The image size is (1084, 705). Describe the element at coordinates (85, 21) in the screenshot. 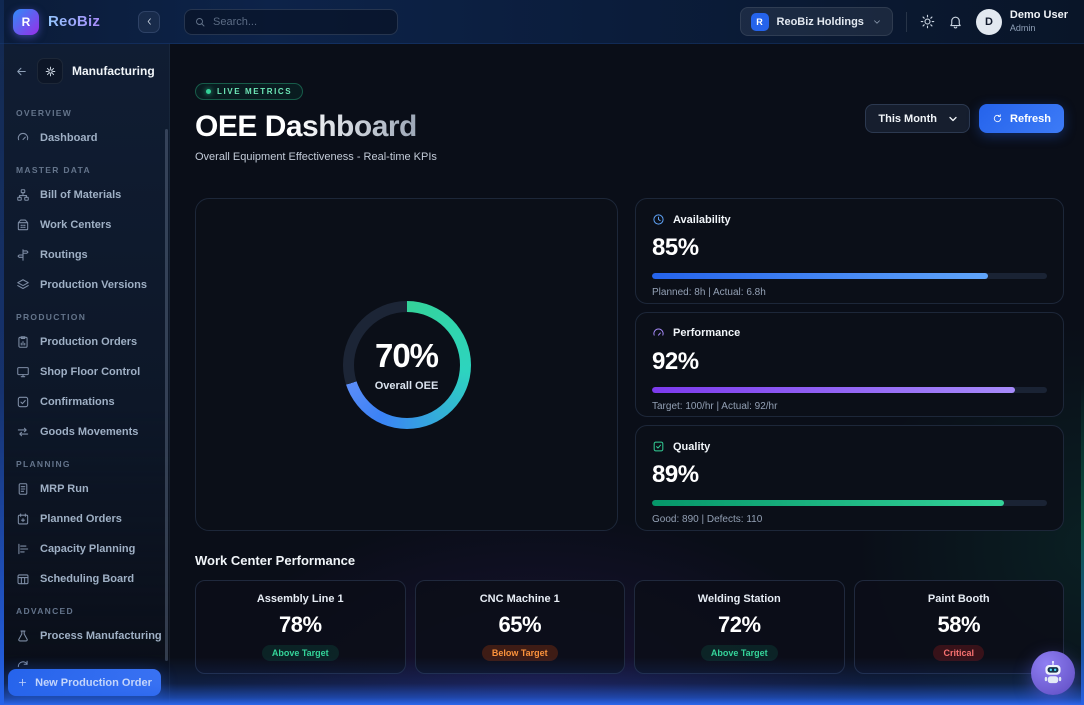

I see `topbar-brand-area: R ReoBiz` at that location.